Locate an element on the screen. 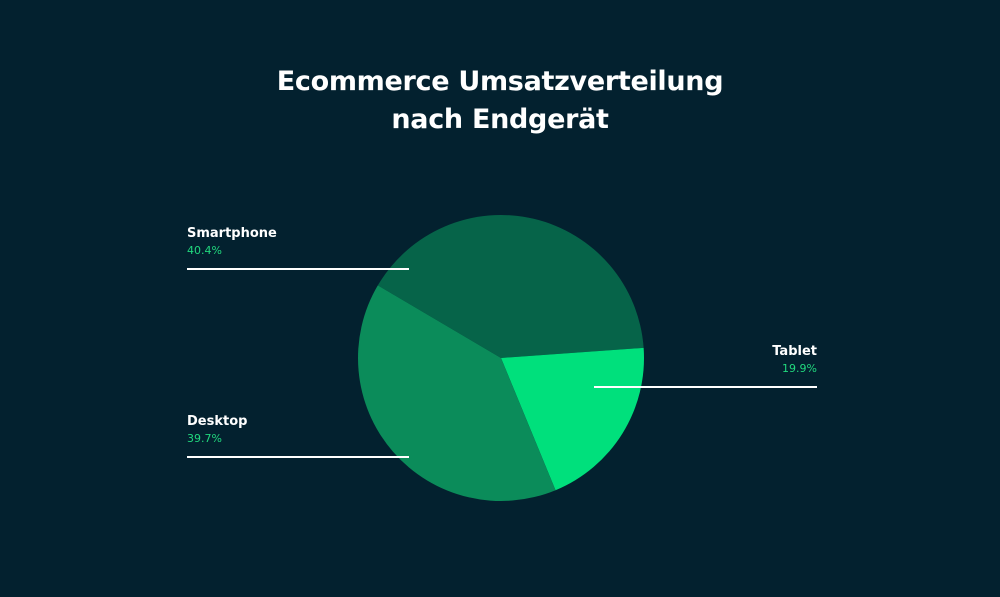  slice-label-desktop: Desktop is located at coordinates (217, 421).